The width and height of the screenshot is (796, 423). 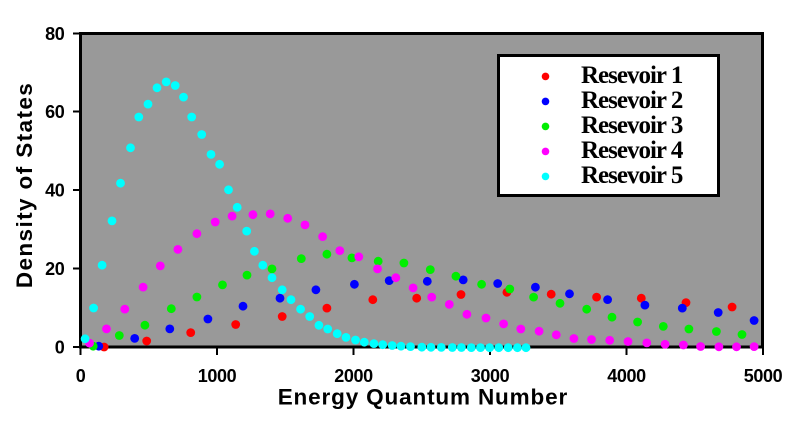 I want to click on svg-text: 3000, so click(x=490, y=376).